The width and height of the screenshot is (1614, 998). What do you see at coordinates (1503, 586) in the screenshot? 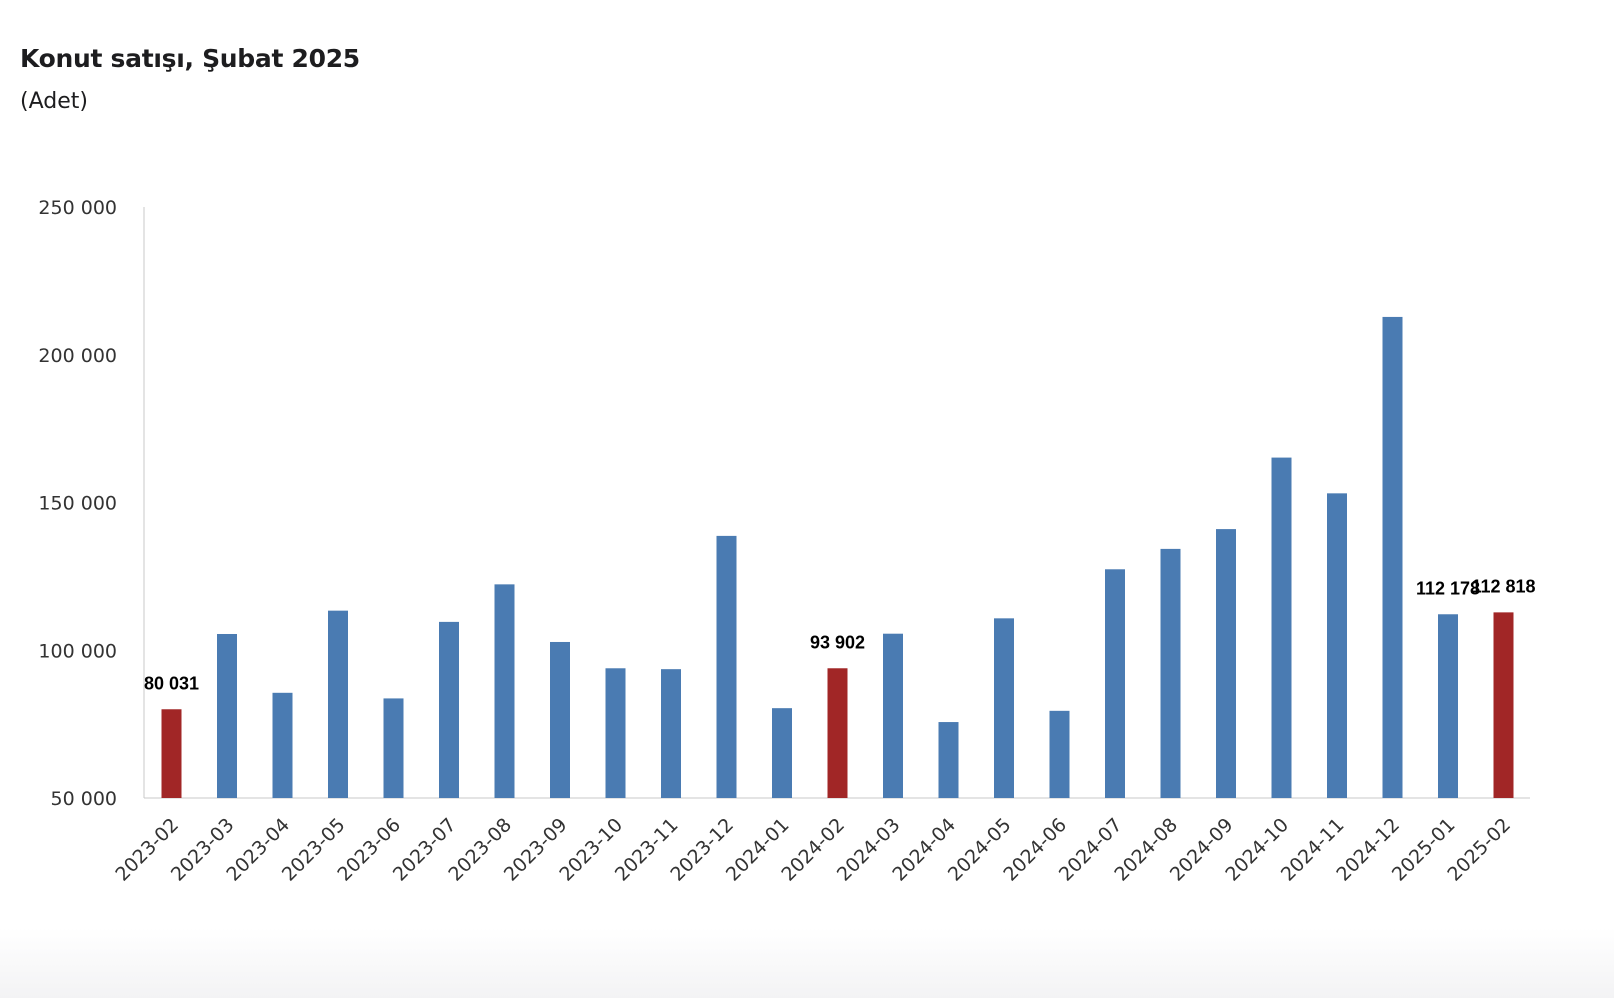
I see `data-label: 112 818` at bounding box center [1503, 586].